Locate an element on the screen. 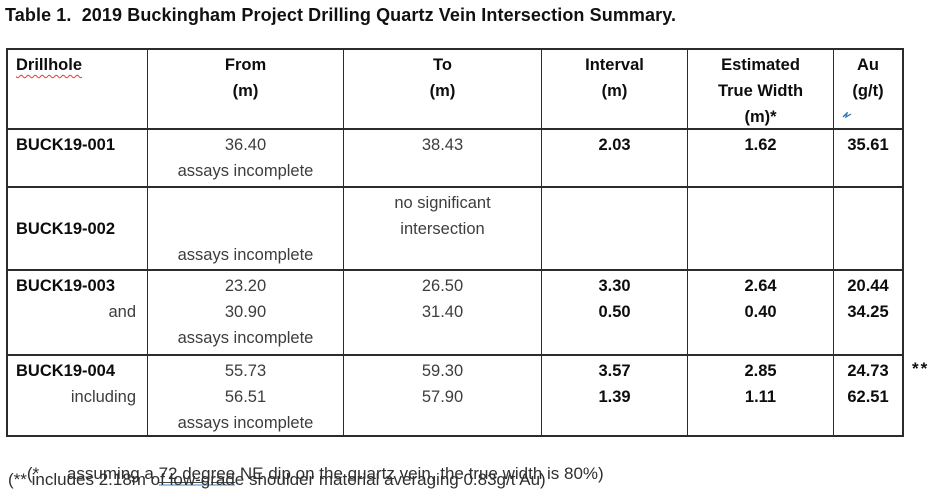 This screenshot has height=504, width=941. au-cell is located at coordinates (868, 228).